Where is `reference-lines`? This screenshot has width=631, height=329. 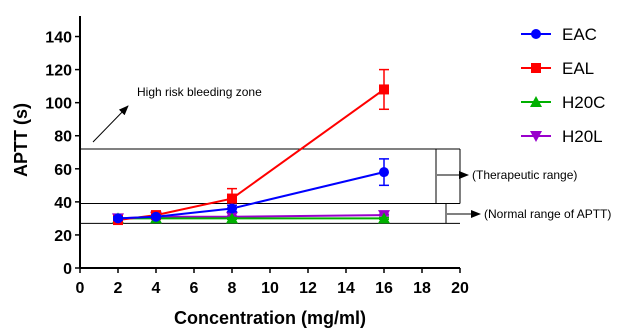 reference-lines is located at coordinates (270, 186).